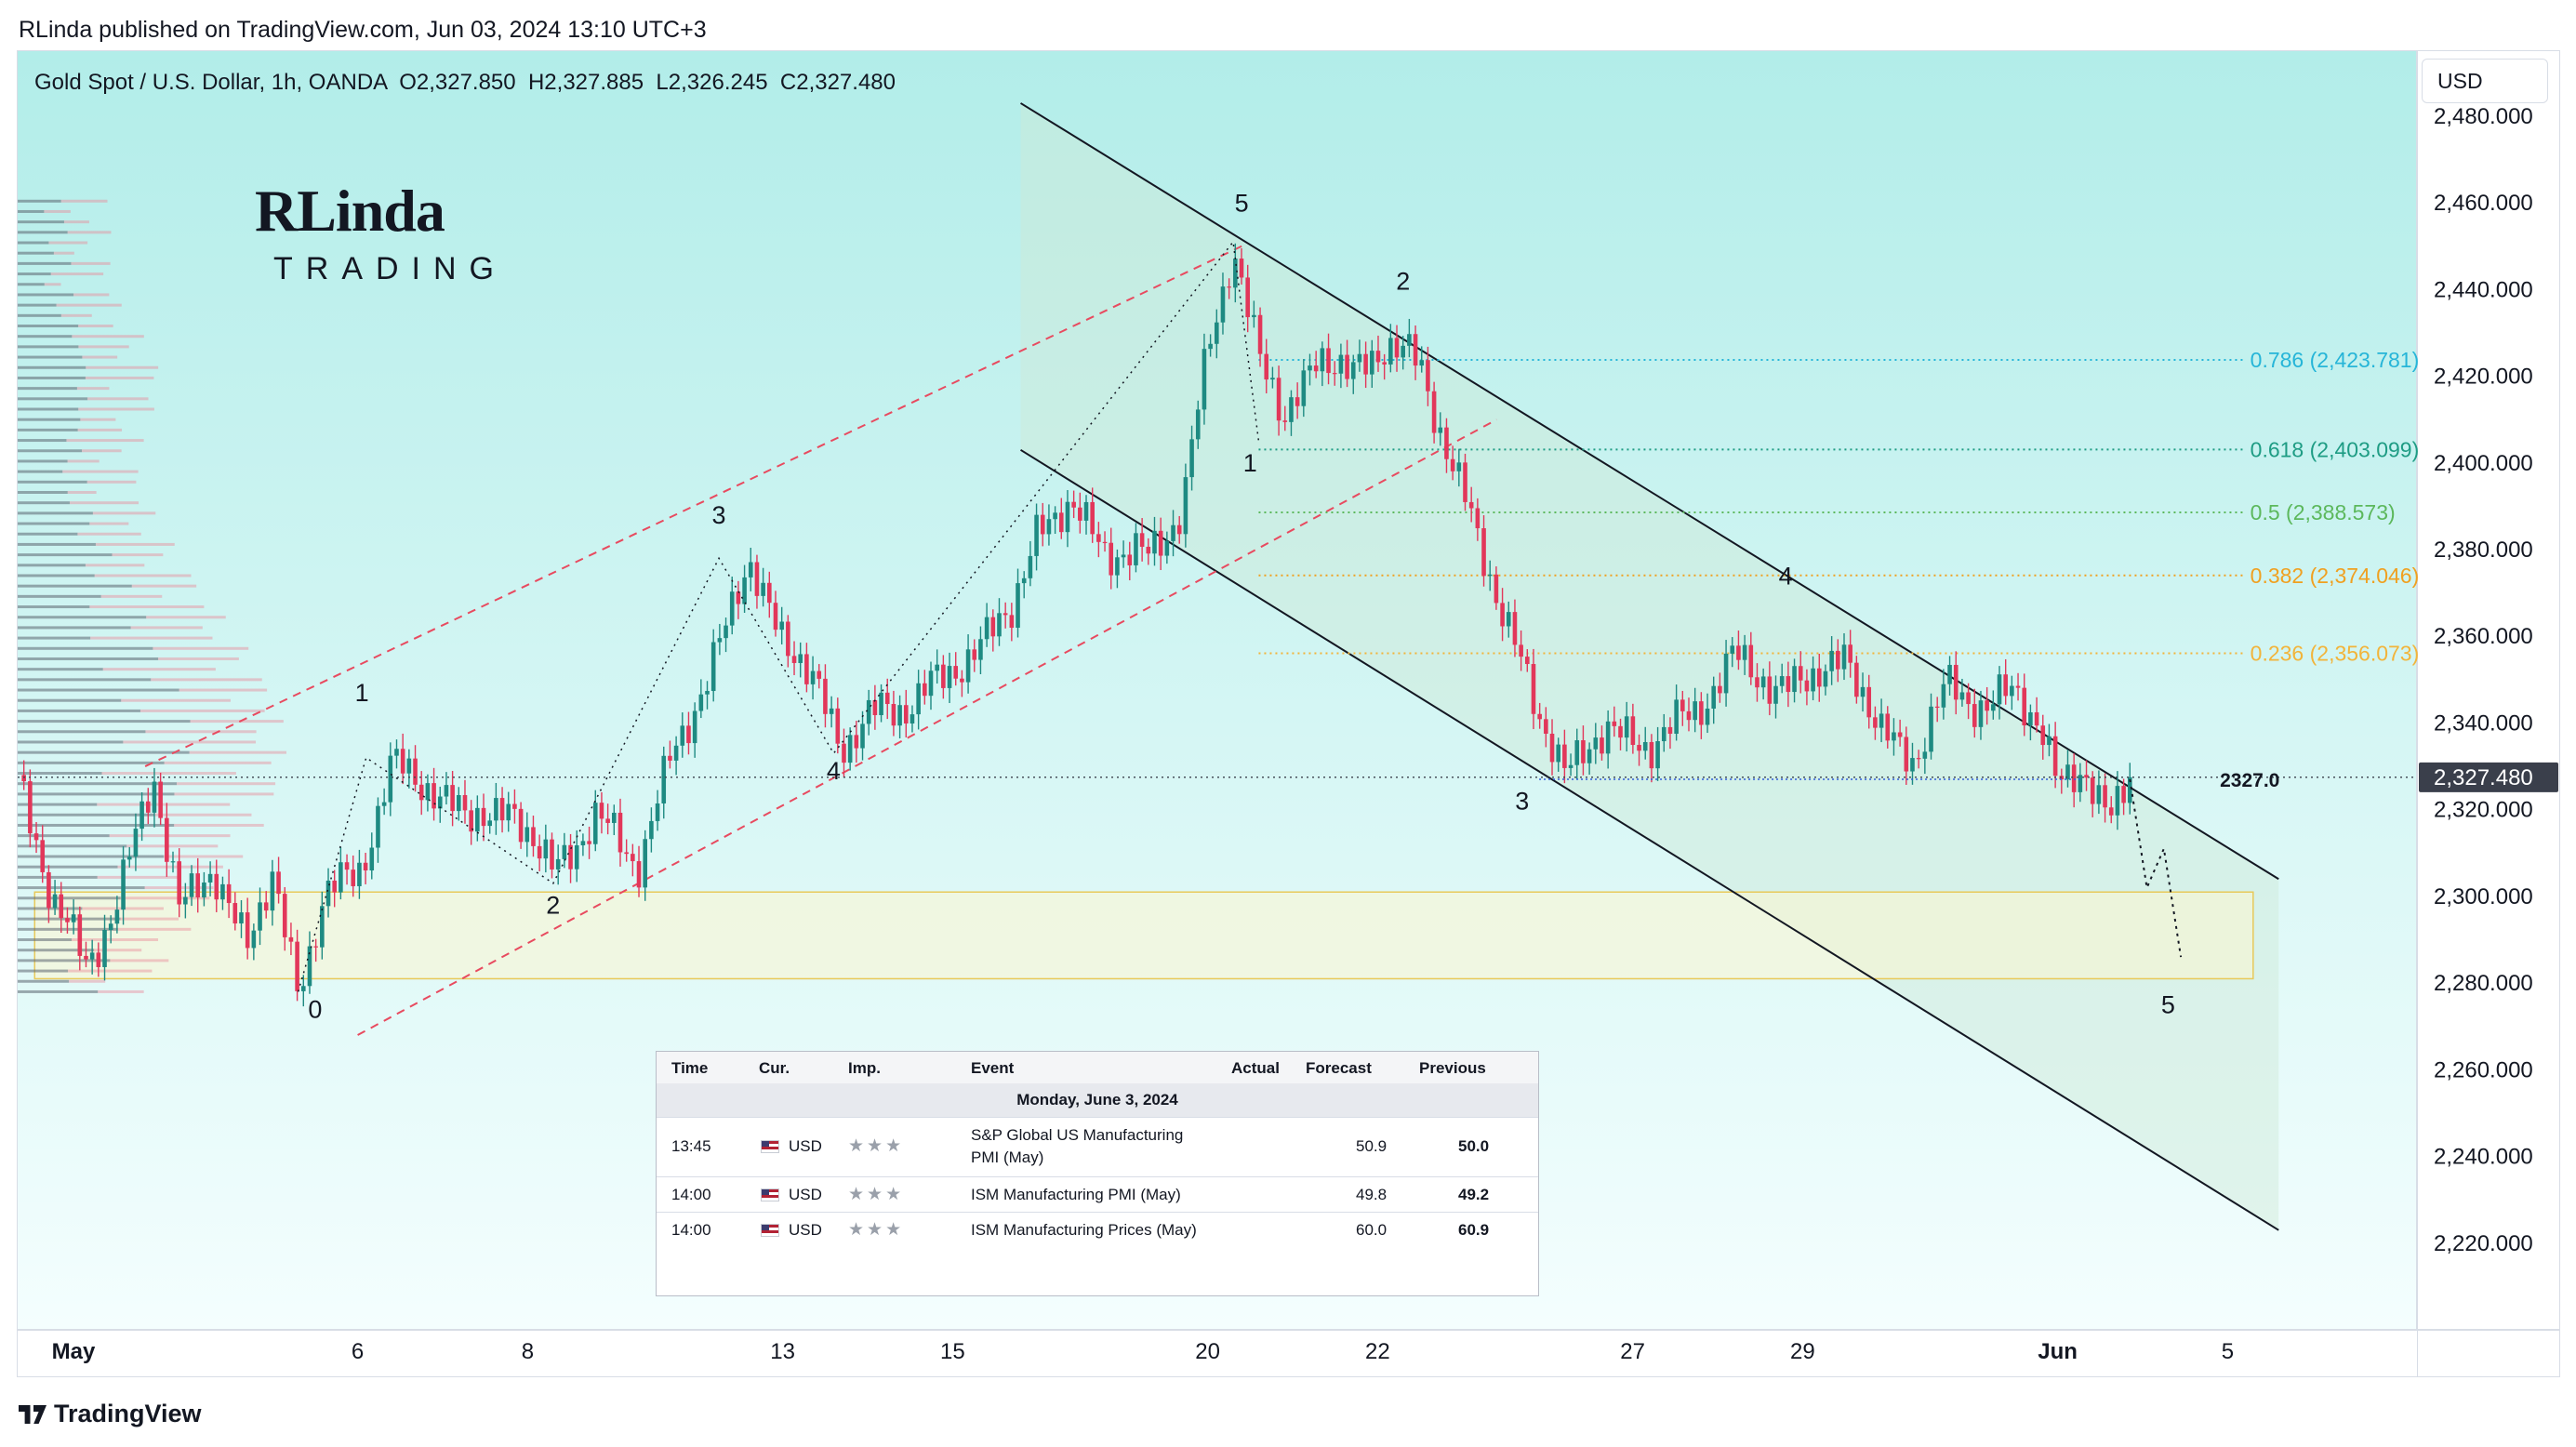 The image size is (2576, 1447). I want to click on currency-selector: USD, so click(2485, 81).